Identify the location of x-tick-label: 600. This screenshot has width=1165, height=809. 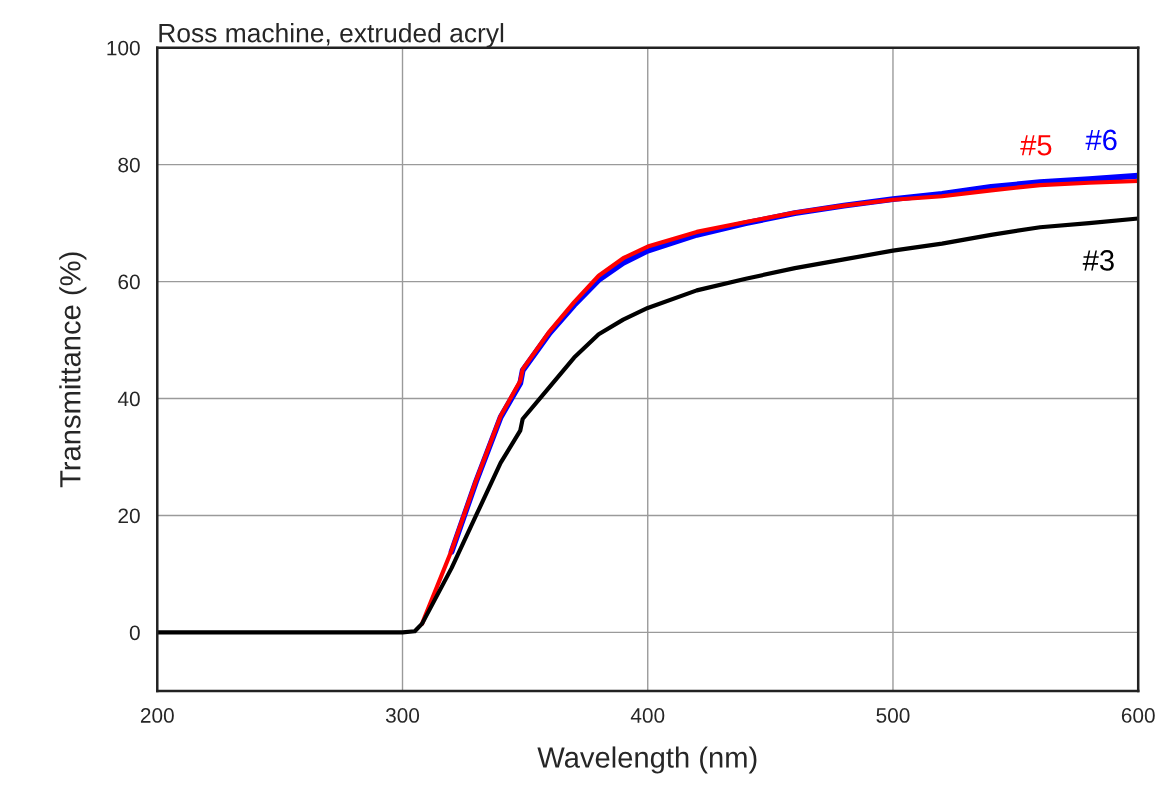
(1138, 715).